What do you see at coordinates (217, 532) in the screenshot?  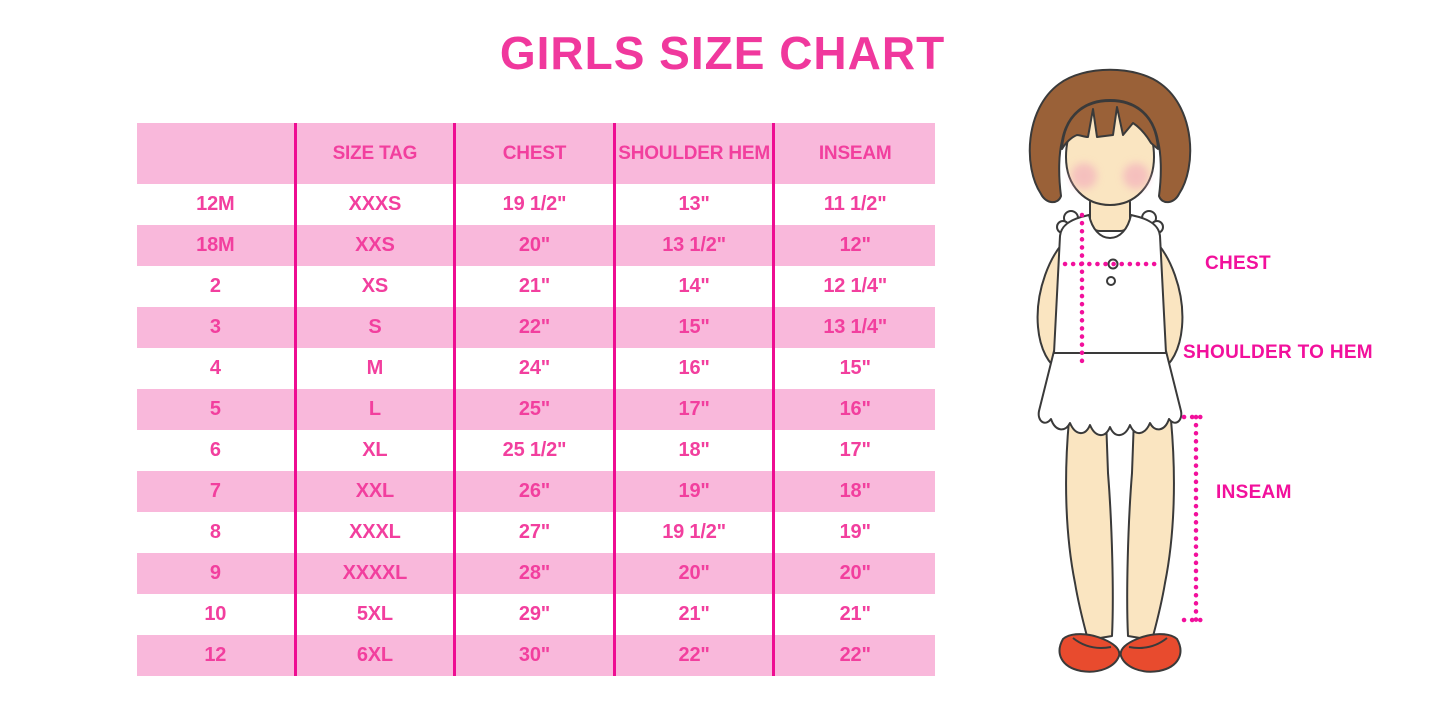 I see `size-label-cell: 8` at bounding box center [217, 532].